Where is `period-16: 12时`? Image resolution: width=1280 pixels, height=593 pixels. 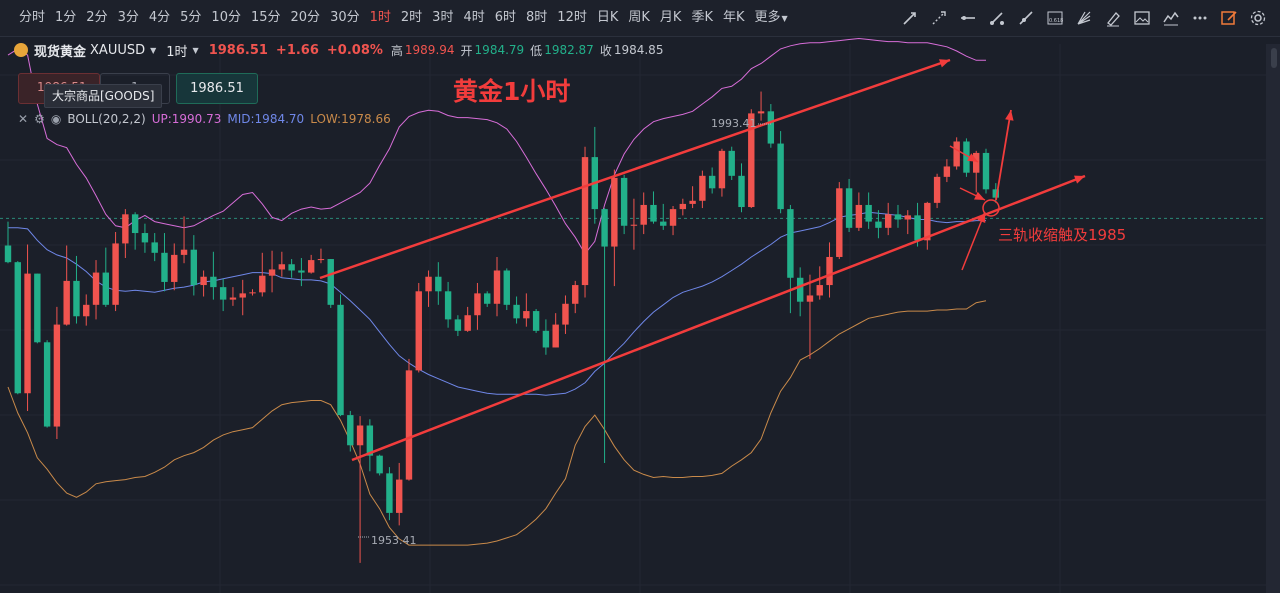 period-16: 12时 is located at coordinates (572, 17).